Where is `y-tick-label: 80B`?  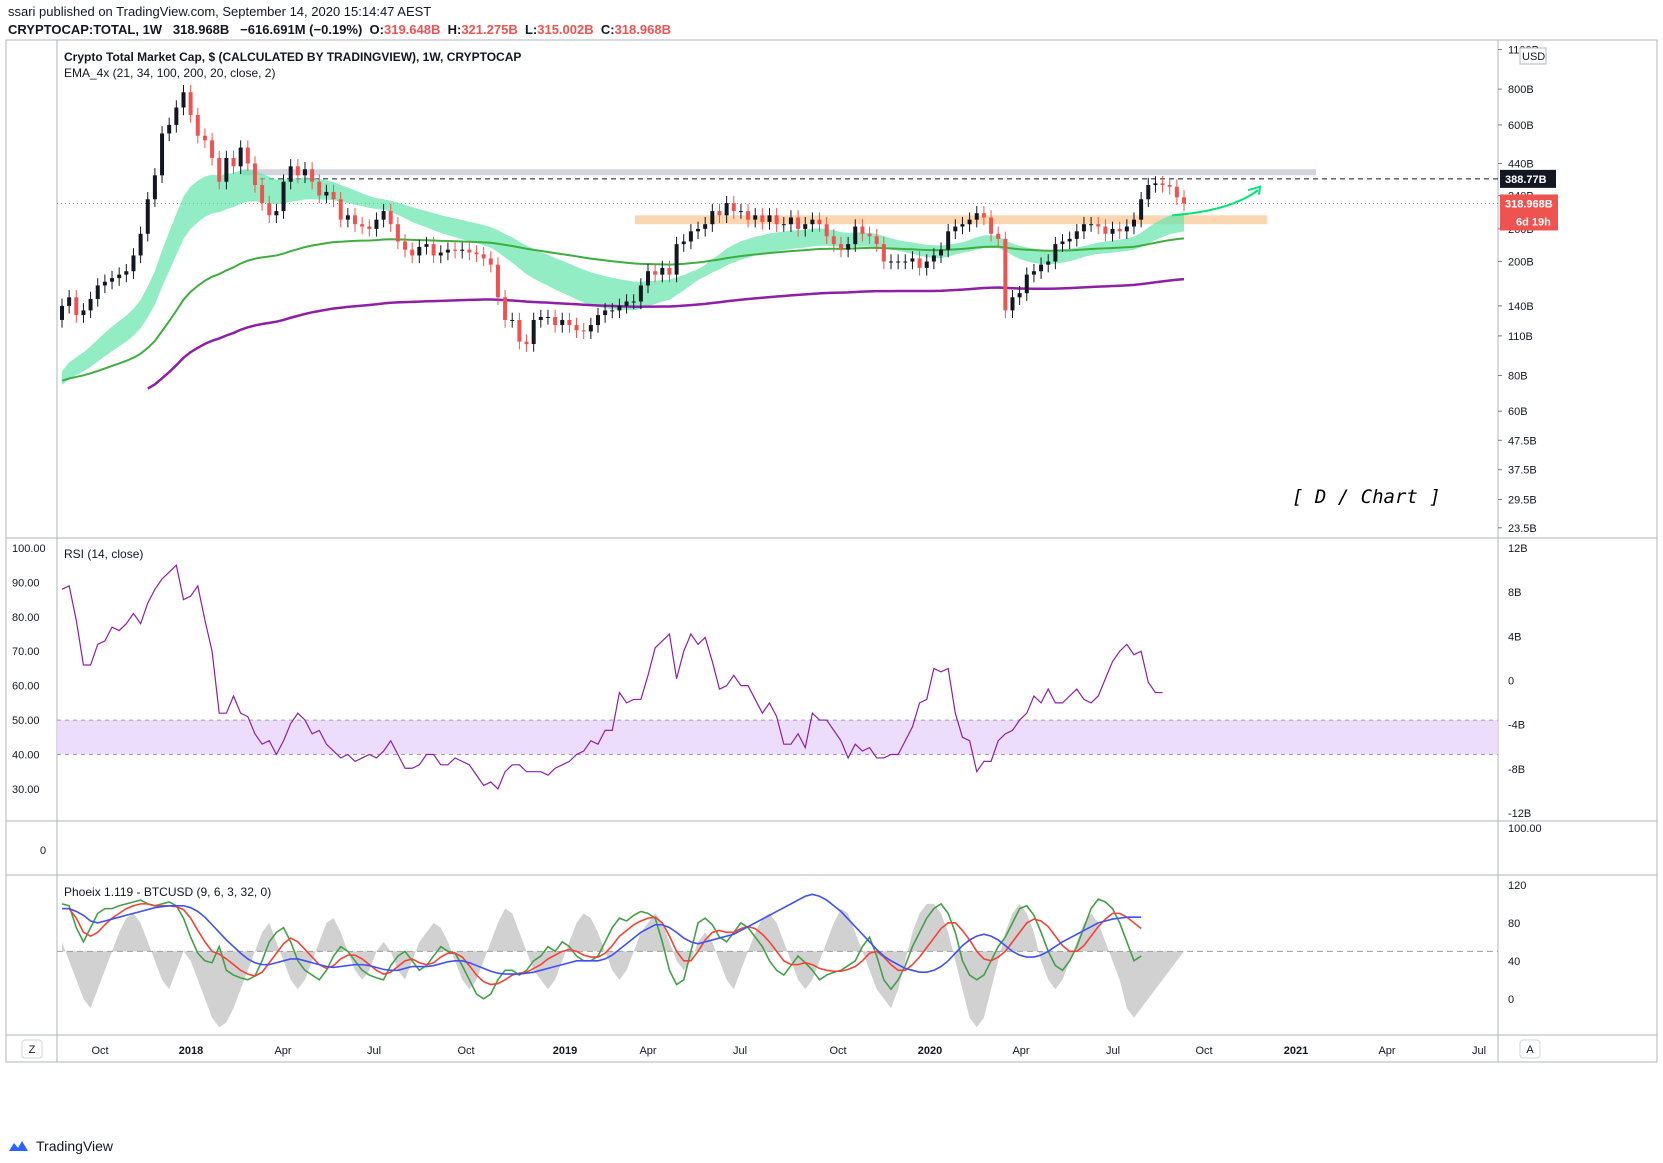 y-tick-label: 80B is located at coordinates (1518, 376).